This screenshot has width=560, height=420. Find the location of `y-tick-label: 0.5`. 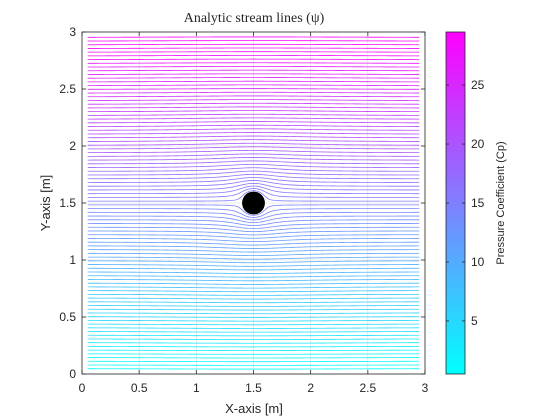

y-tick-label: 0.5 is located at coordinates (67, 317).